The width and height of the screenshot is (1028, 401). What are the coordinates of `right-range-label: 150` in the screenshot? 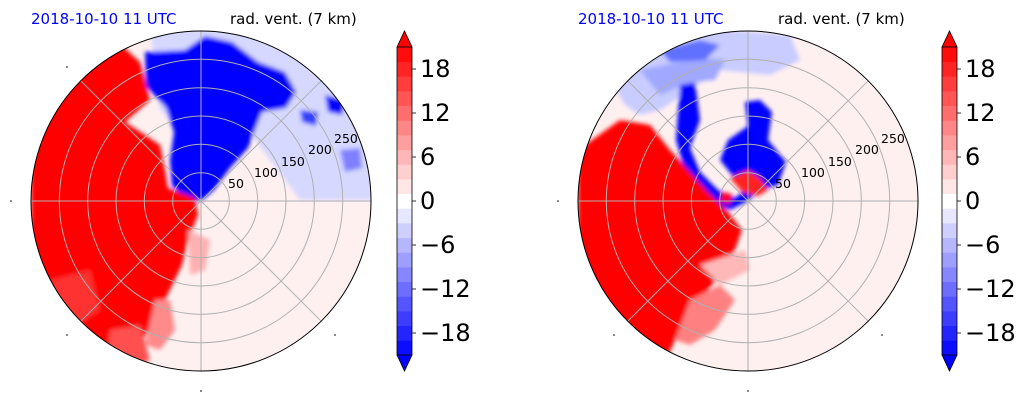 It's located at (840, 161).